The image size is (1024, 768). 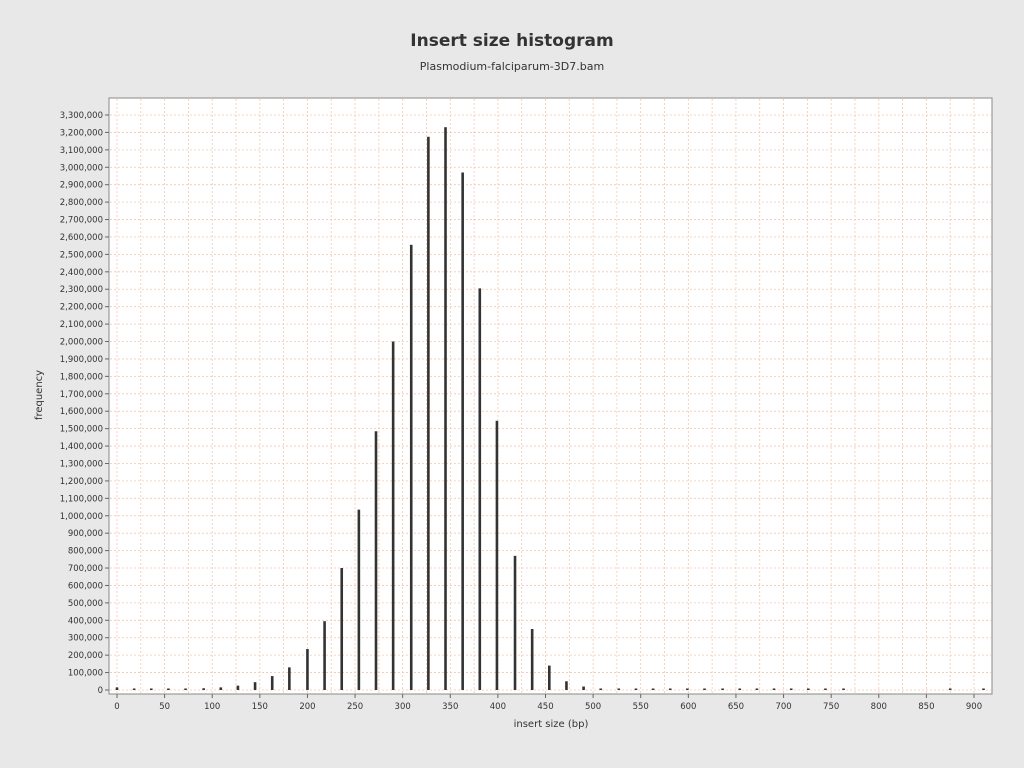 I want to click on x-tick-label: 150, so click(x=260, y=707).